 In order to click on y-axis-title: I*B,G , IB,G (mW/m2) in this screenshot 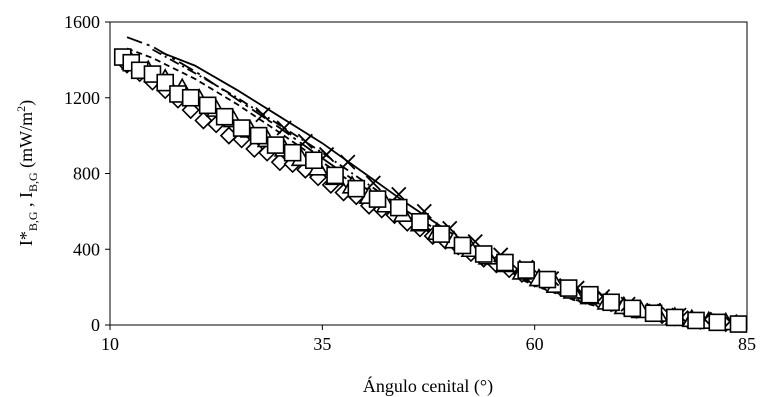, I will do `click(27, 173)`.